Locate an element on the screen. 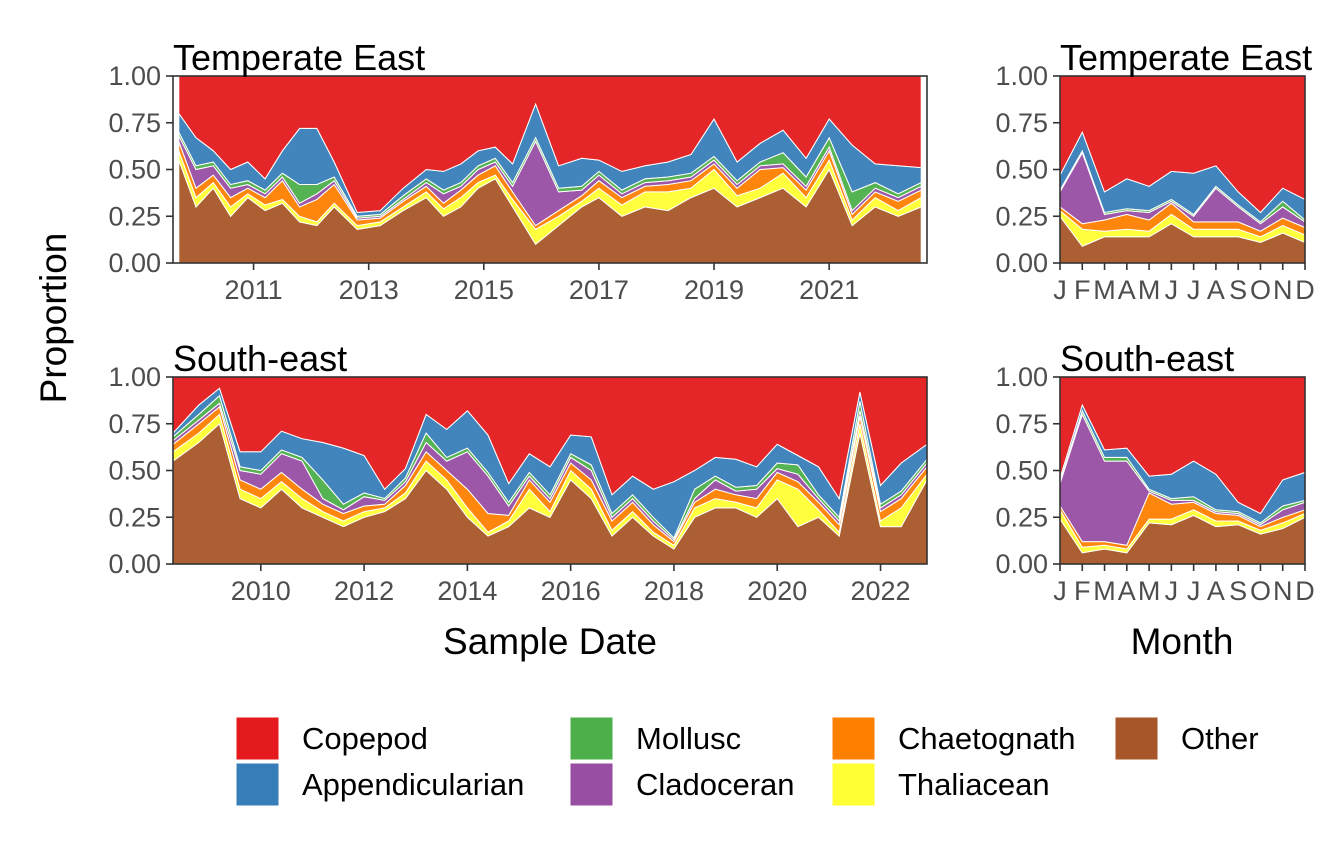 The height and width of the screenshot is (865, 1344). x-tick-label: 2014 is located at coordinates (467, 591).